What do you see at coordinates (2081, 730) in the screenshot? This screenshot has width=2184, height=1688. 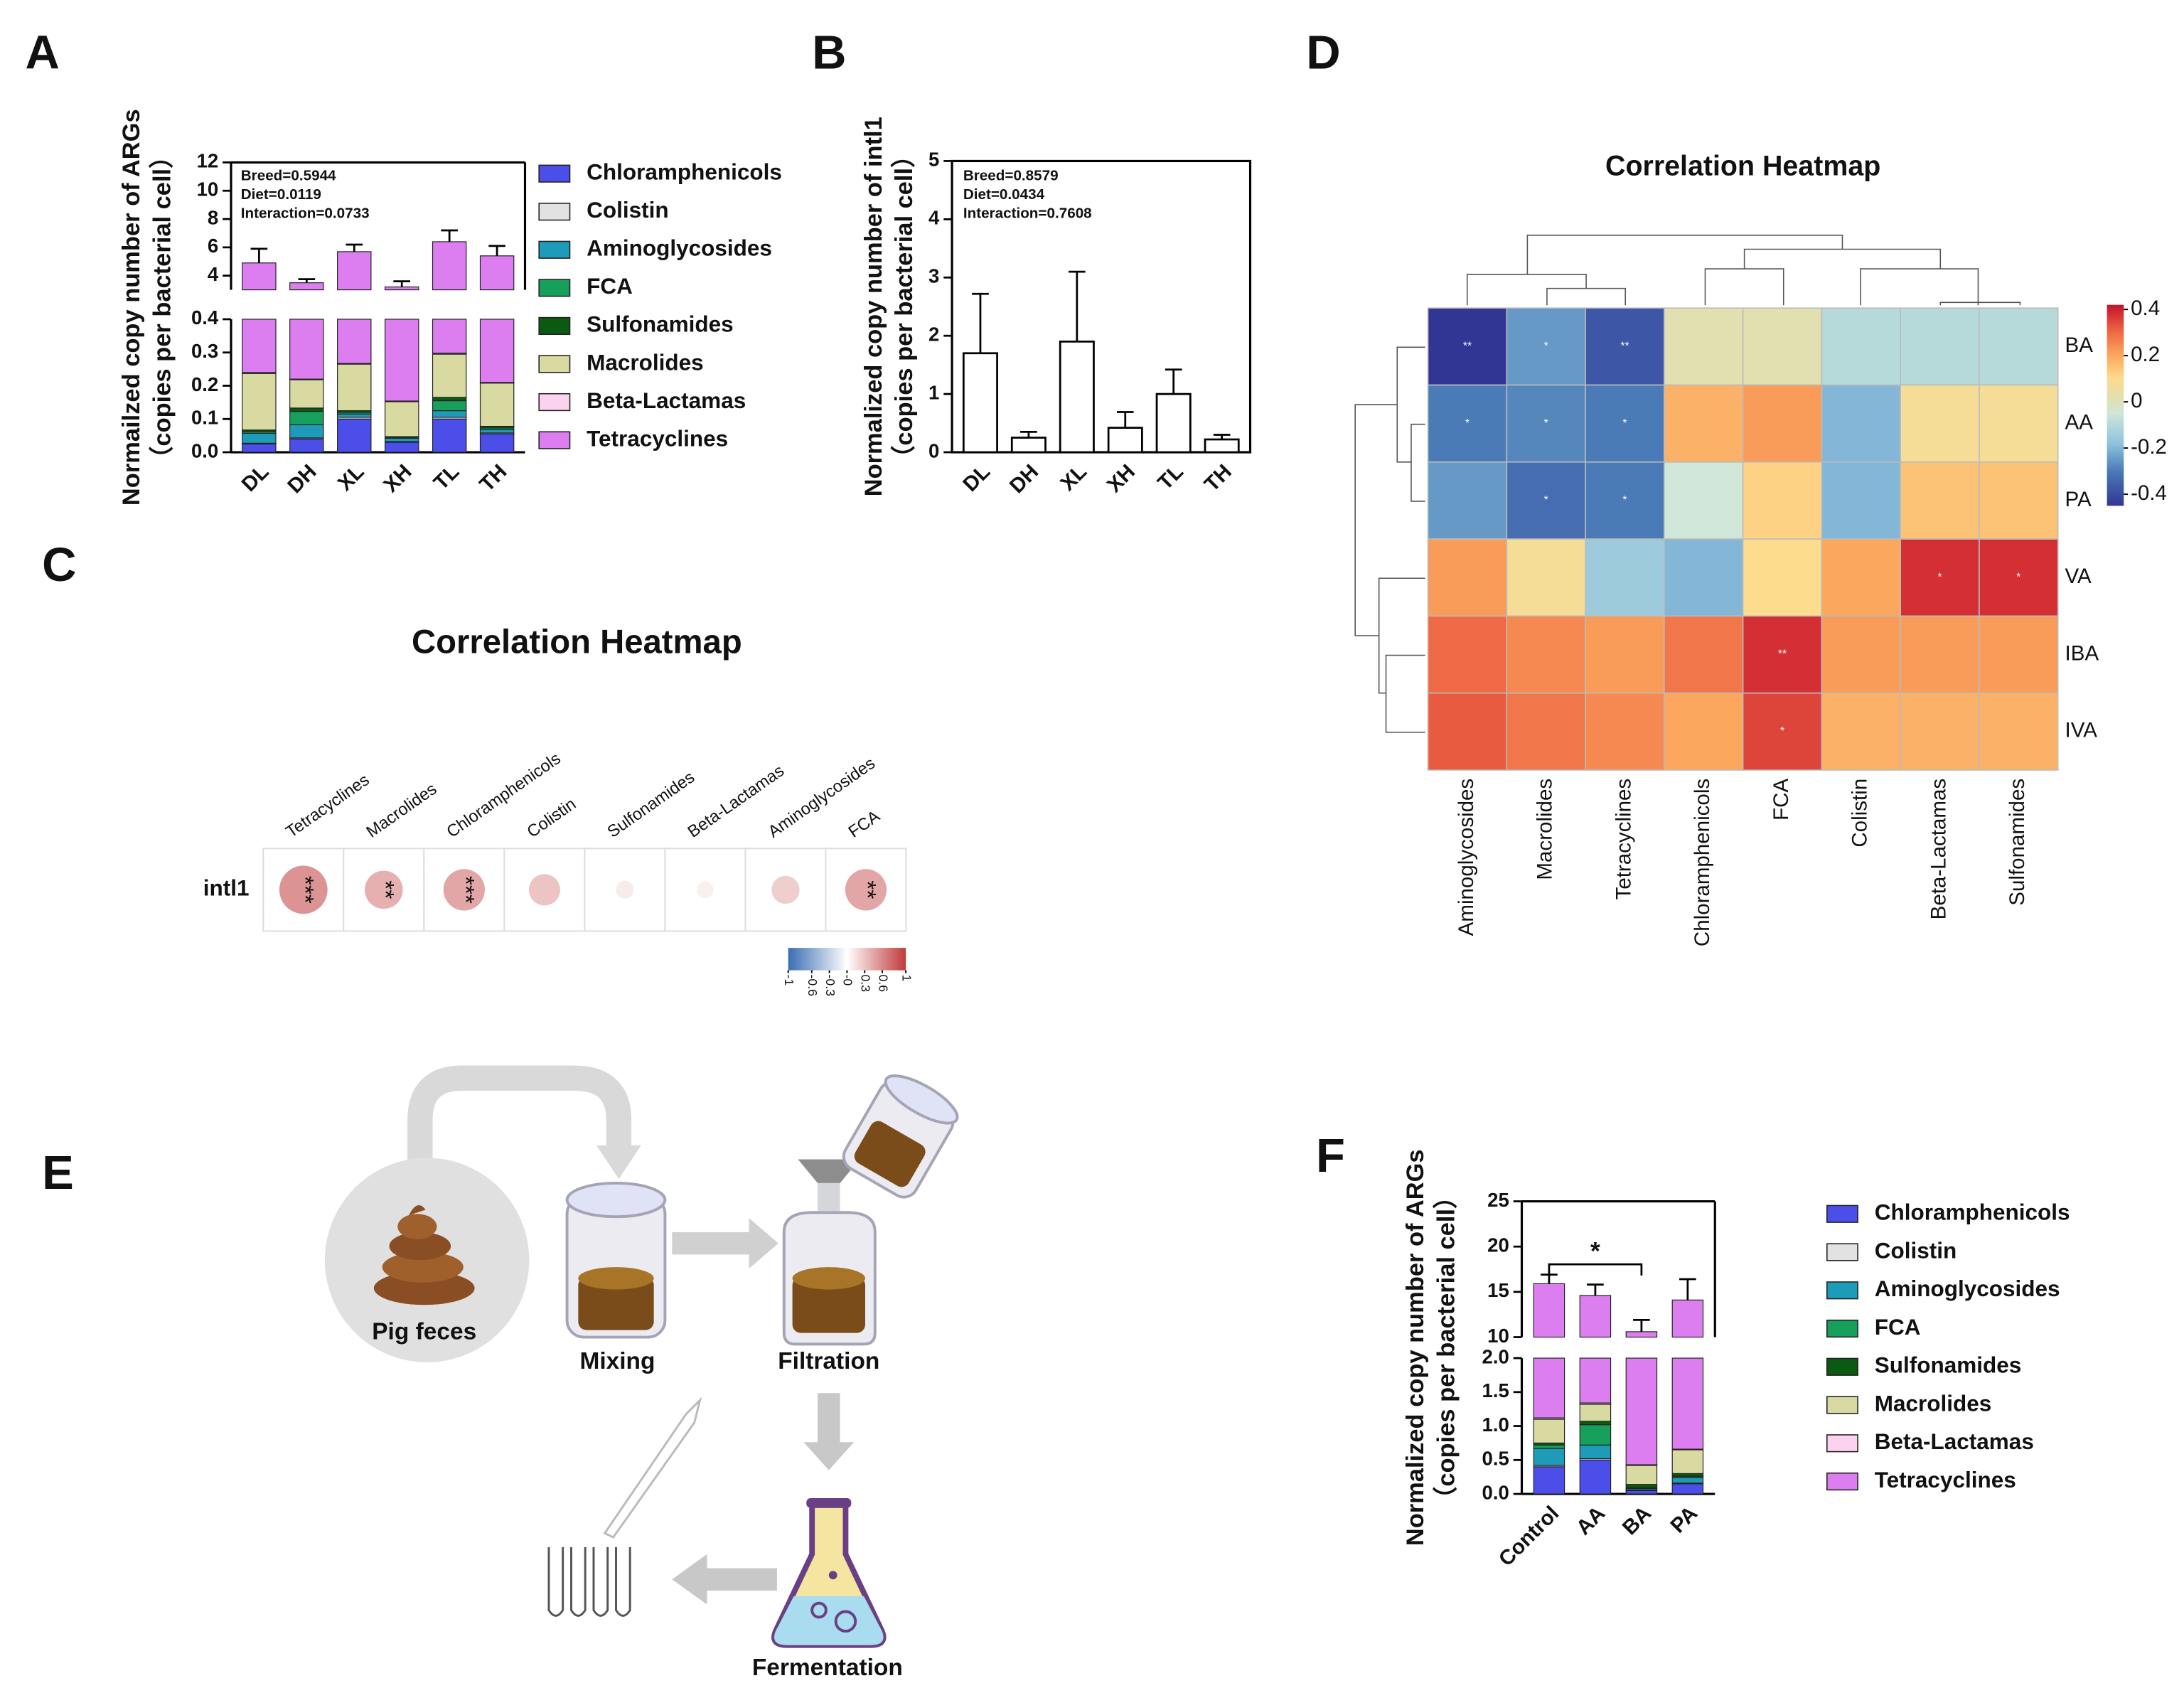 I see `row-label: IVA` at bounding box center [2081, 730].